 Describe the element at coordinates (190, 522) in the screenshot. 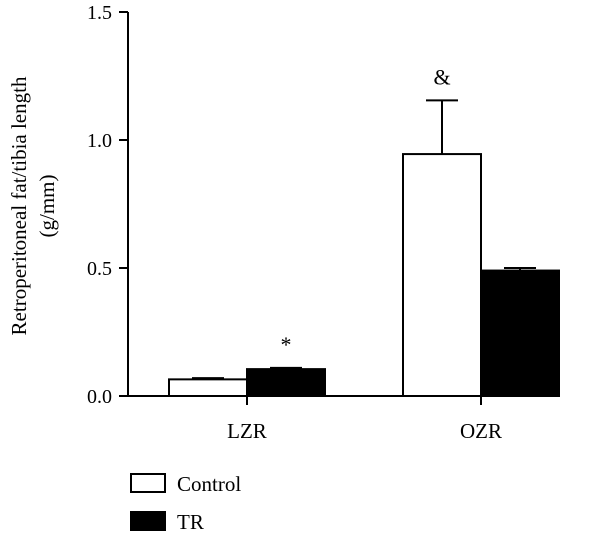

I see `legend-label-tr: TR` at that location.